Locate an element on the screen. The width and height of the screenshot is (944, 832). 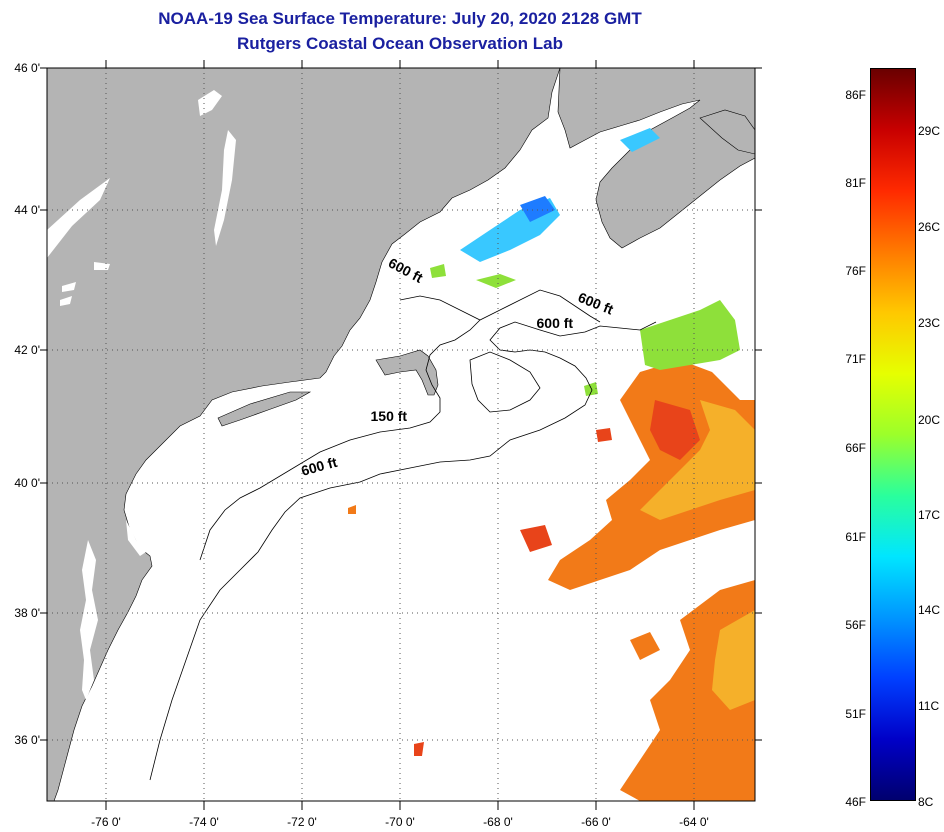
sst-green-edge is located at coordinates (690, 335).